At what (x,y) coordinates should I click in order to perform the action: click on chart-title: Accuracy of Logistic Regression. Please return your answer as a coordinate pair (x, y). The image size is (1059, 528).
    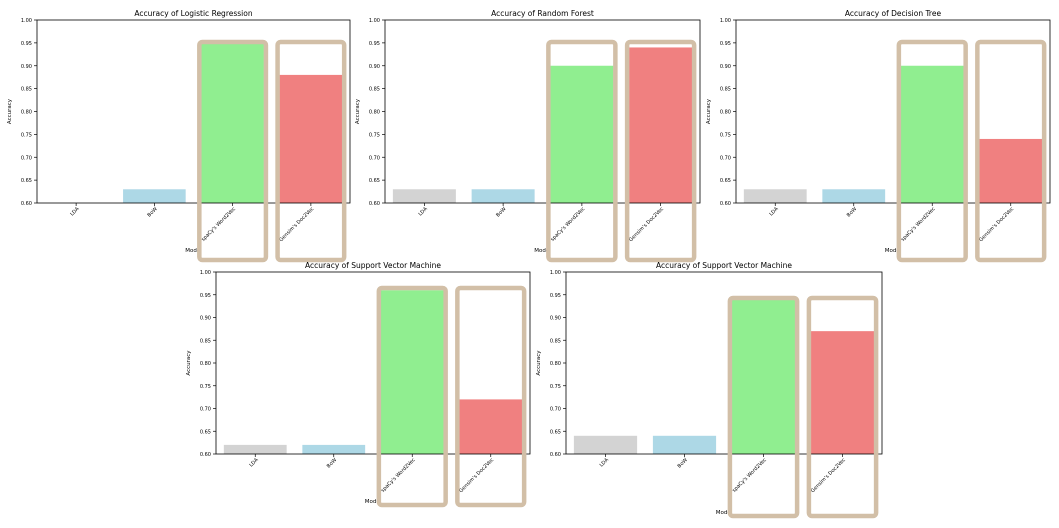
    Looking at the image, I should click on (193, 13).